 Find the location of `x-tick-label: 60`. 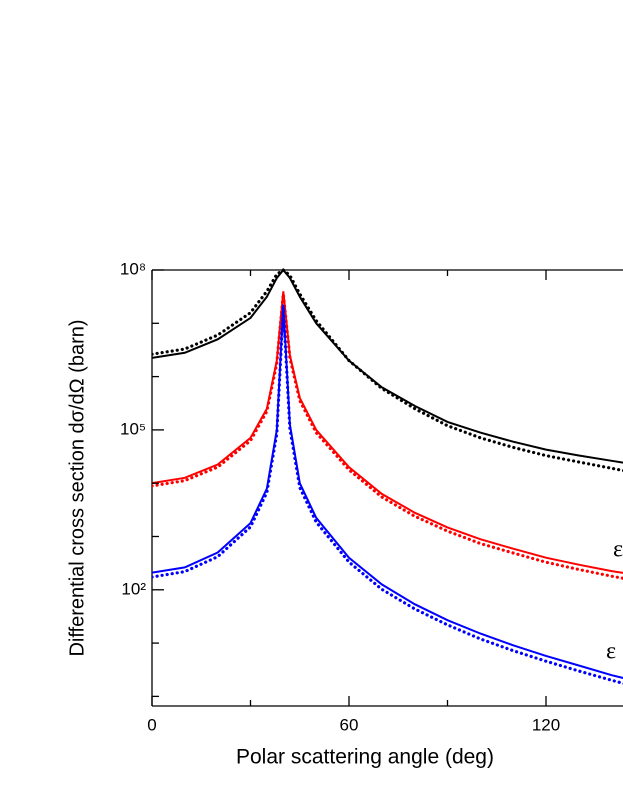

x-tick-label: 60 is located at coordinates (349, 724).